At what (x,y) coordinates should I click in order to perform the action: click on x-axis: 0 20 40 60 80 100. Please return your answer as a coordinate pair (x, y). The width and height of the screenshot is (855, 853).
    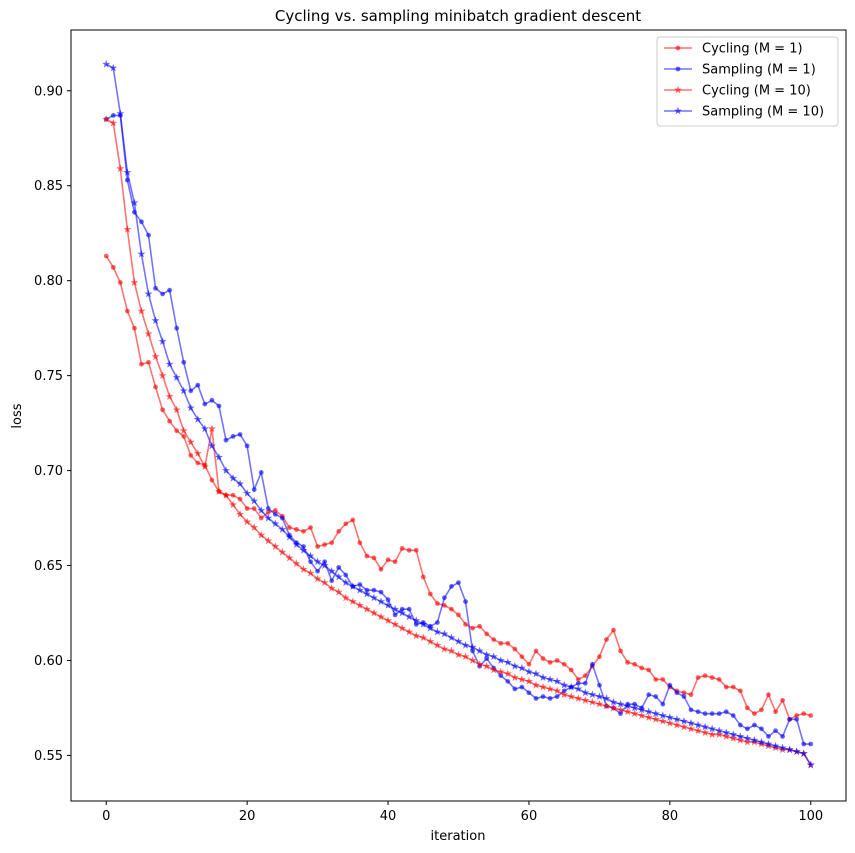
    Looking at the image, I should click on (462, 812).